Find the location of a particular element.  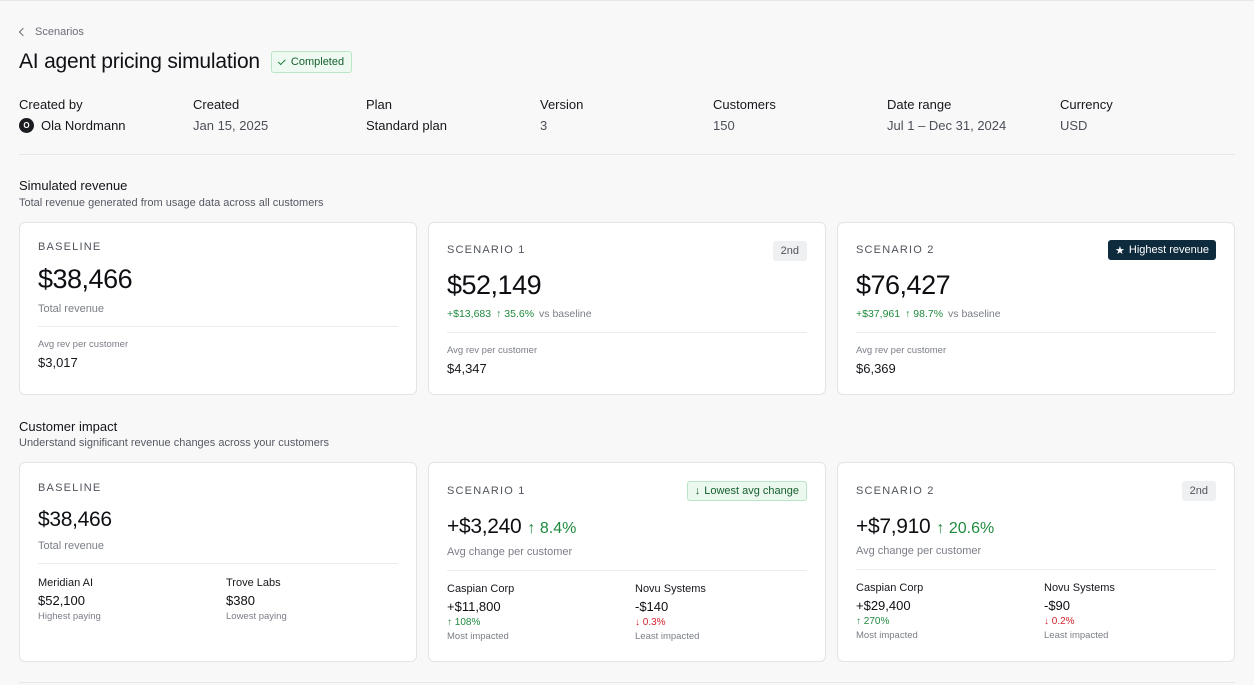

card-label: SCENARIO 1 is located at coordinates (486, 250).